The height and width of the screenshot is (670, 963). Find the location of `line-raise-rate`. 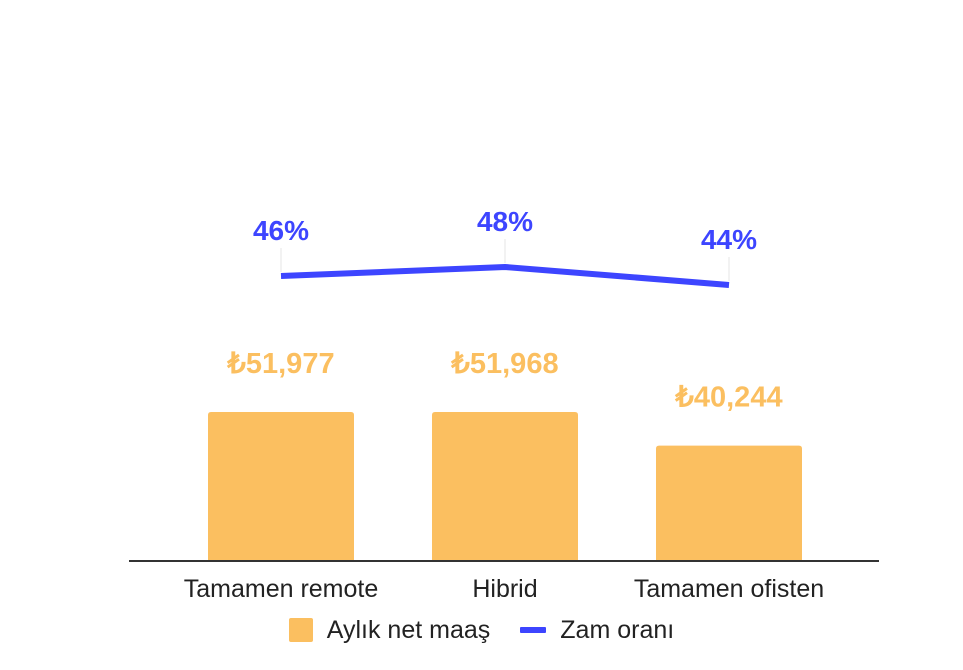

line-raise-rate is located at coordinates (505, 276).